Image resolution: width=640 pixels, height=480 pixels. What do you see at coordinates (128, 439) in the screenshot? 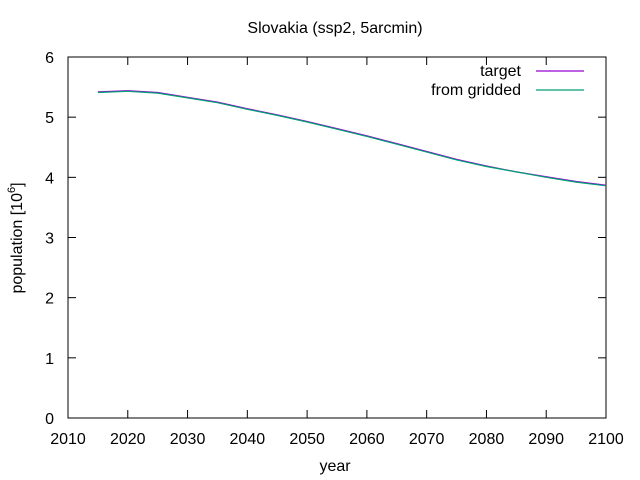
I see `x-tick-label: 2020` at bounding box center [128, 439].